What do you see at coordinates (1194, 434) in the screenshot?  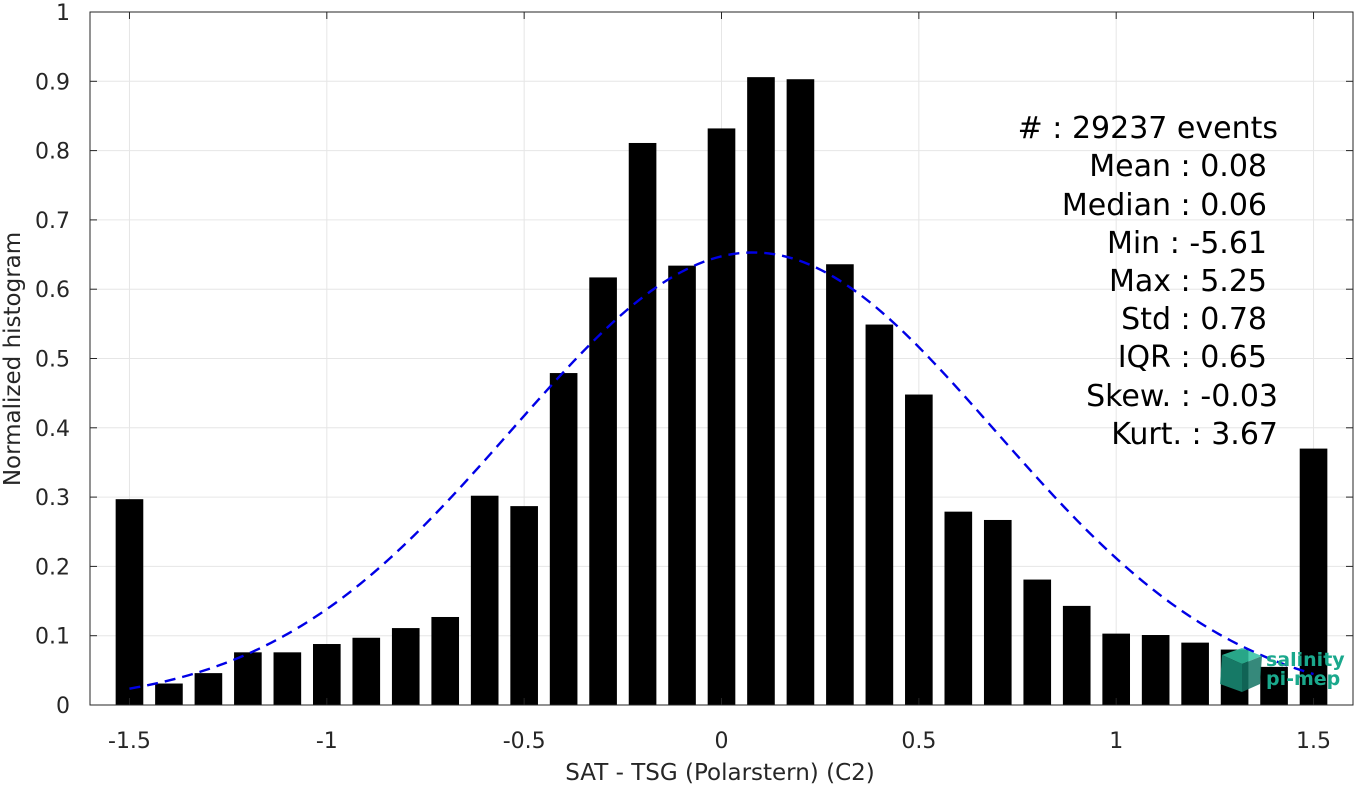 I see `stat-kurt: Kurt. : 3.67` at bounding box center [1194, 434].